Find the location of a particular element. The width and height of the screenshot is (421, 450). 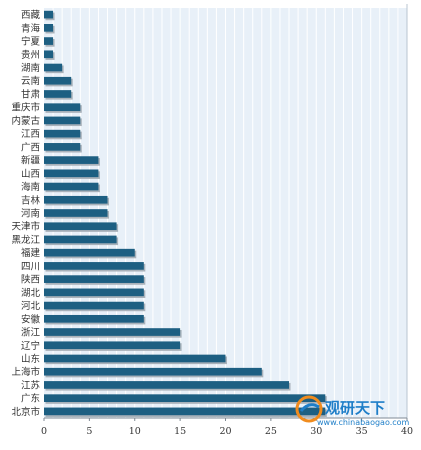

category-label: 内蒙古 is located at coordinates (25, 121).